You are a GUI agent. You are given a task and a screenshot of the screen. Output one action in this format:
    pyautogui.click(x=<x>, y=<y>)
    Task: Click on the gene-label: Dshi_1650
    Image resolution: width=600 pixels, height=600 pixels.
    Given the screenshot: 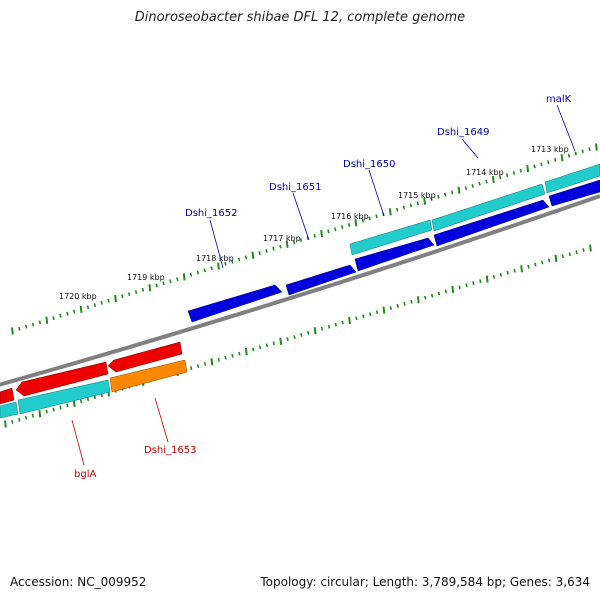 What is the action you would take?
    pyautogui.click(x=369, y=164)
    